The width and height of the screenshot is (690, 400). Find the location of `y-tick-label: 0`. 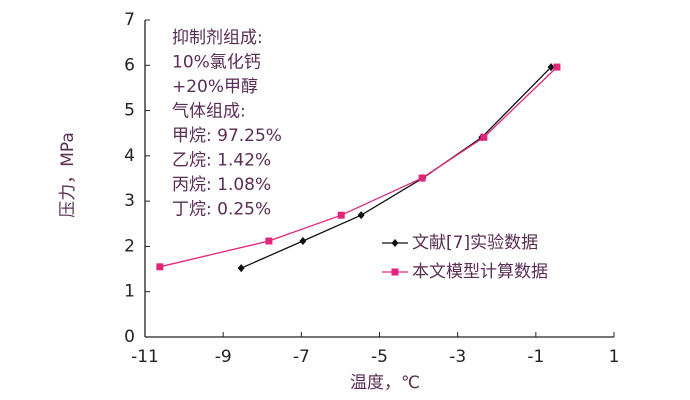

y-tick-label: 0 is located at coordinates (129, 337).